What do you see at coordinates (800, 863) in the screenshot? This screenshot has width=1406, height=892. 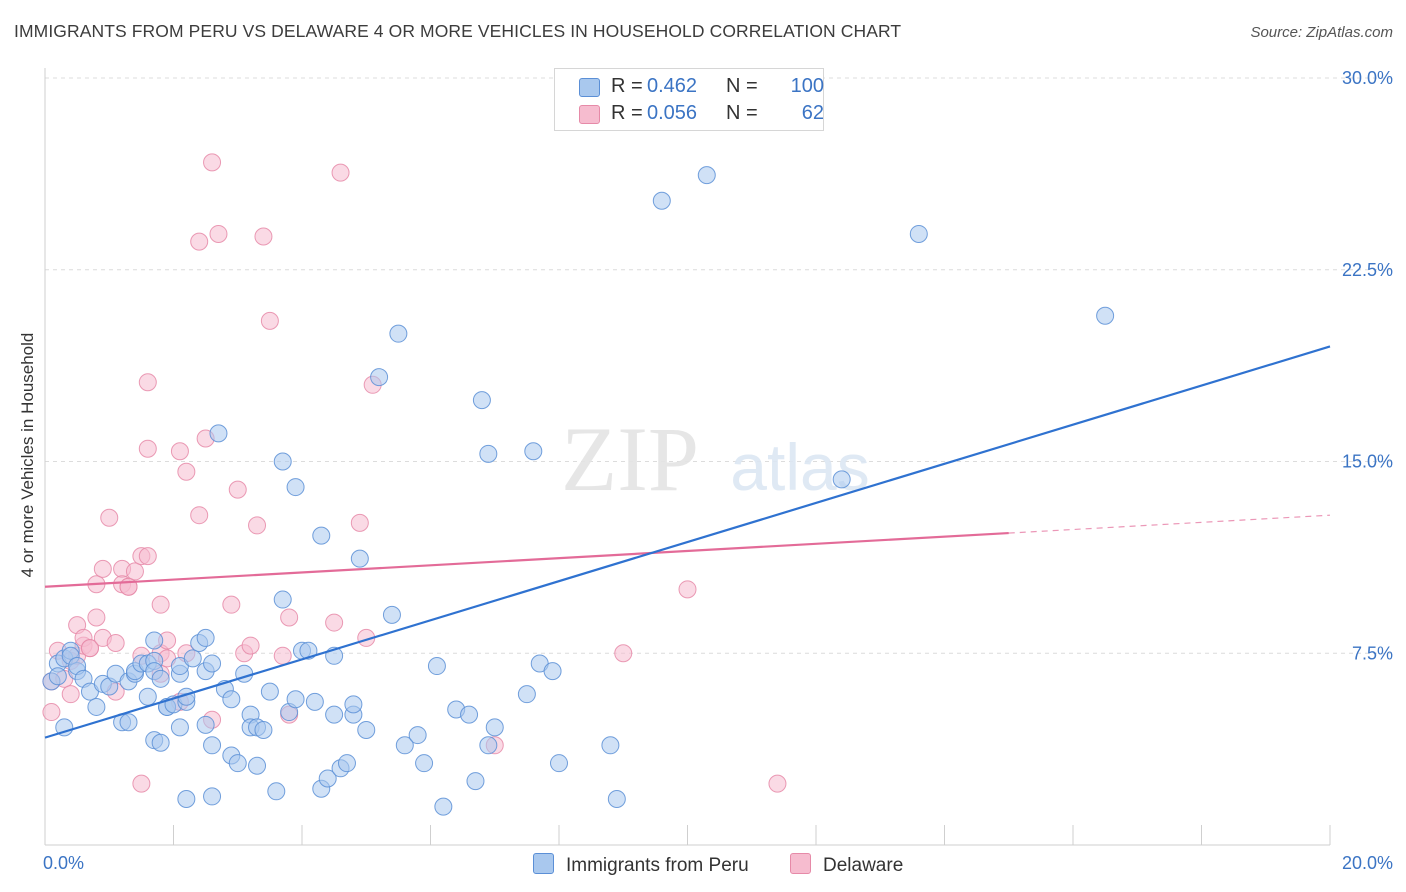 I see `delaware-swatch-icon` at bounding box center [800, 863].